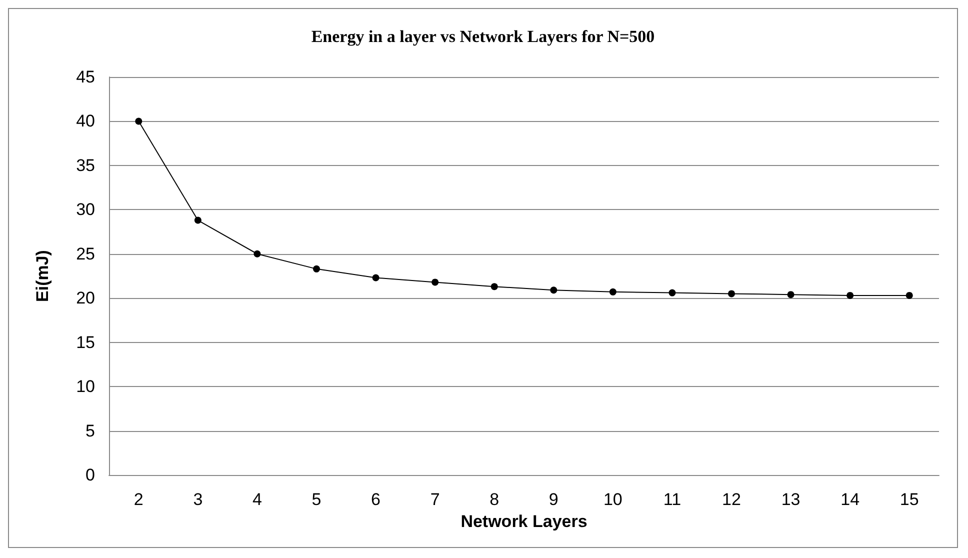  What do you see at coordinates (90, 475) in the screenshot?
I see `y-tick-label: 0` at bounding box center [90, 475].